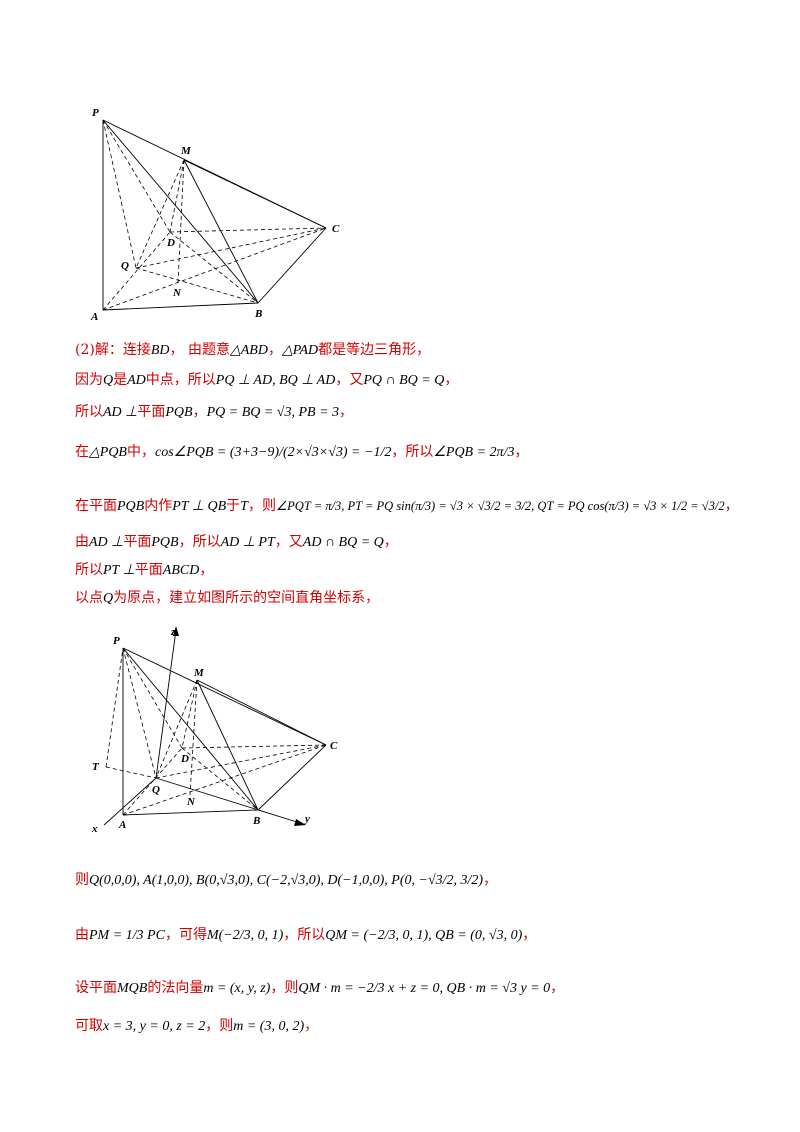 This screenshot has width=800, height=1132. I want to click on fig2-label-M: M, so click(199, 673).